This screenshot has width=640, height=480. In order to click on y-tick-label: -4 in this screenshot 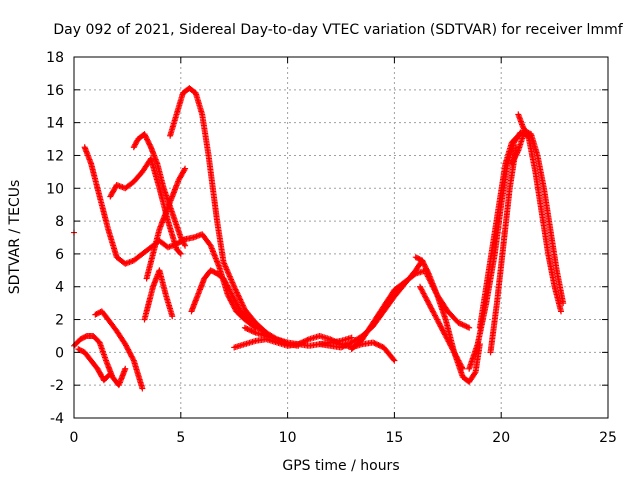, I will do `click(57, 419)`.